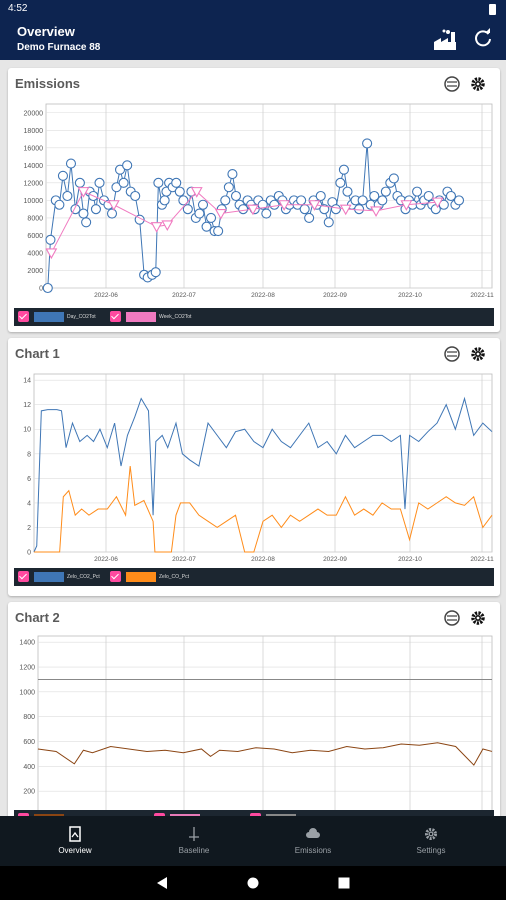 Image resolution: width=506 pixels, height=900 pixels. I want to click on y-tick-label: 16000, so click(34, 148).